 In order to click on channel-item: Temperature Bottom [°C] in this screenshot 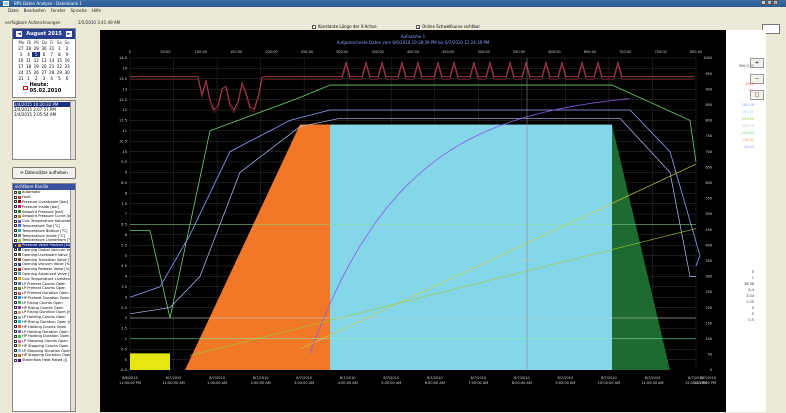, I will do `click(44, 230)`.